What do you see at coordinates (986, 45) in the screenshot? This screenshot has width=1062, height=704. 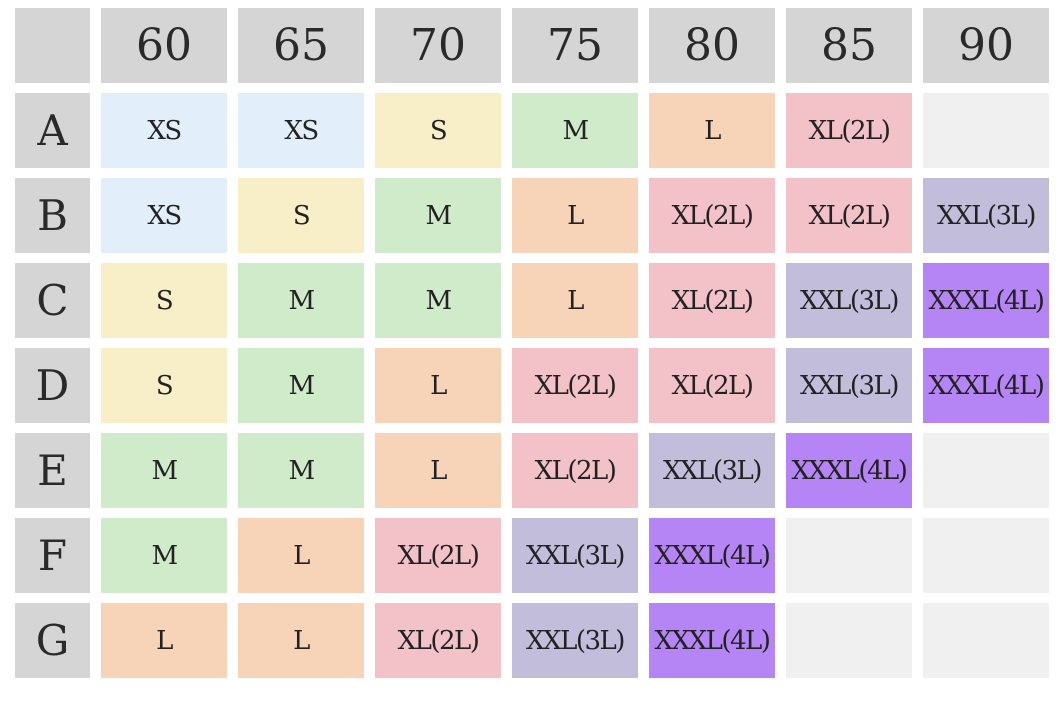 I see `column-header: 90` at bounding box center [986, 45].